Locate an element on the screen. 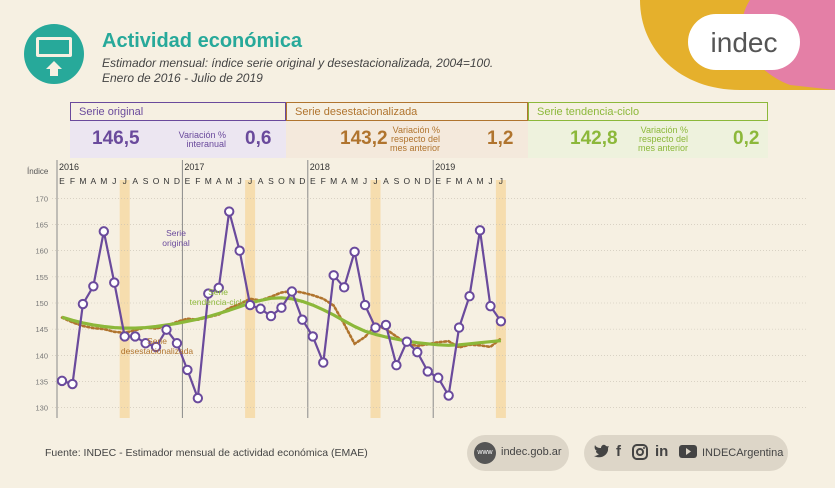  panel-header: Serie original is located at coordinates (178, 111).